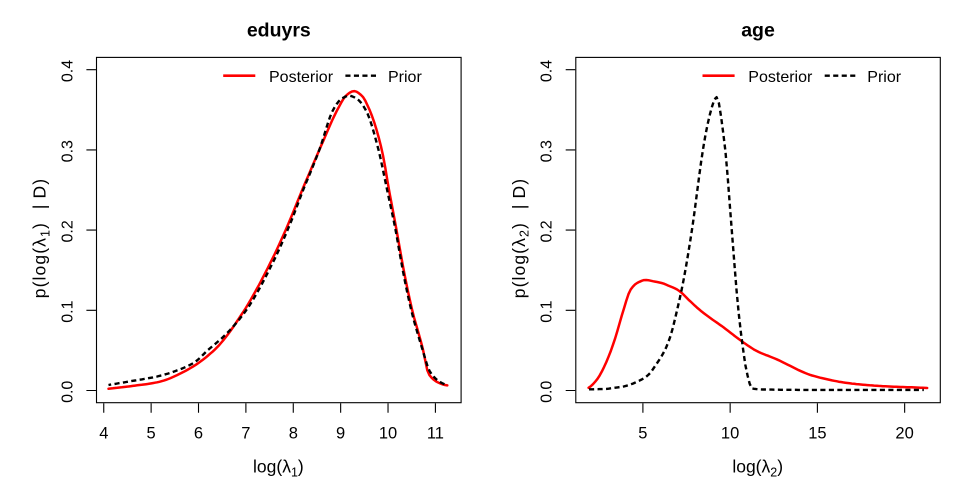 The height and width of the screenshot is (485, 960). What do you see at coordinates (41, 238) in the screenshot?
I see `svg-text: p(log(λ1) | D)` at bounding box center [41, 238].